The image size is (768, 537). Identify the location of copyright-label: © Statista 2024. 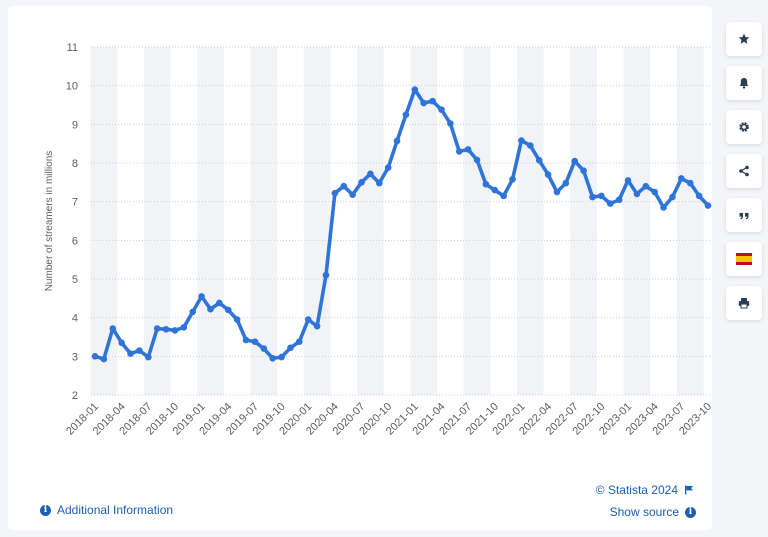
(636, 490).